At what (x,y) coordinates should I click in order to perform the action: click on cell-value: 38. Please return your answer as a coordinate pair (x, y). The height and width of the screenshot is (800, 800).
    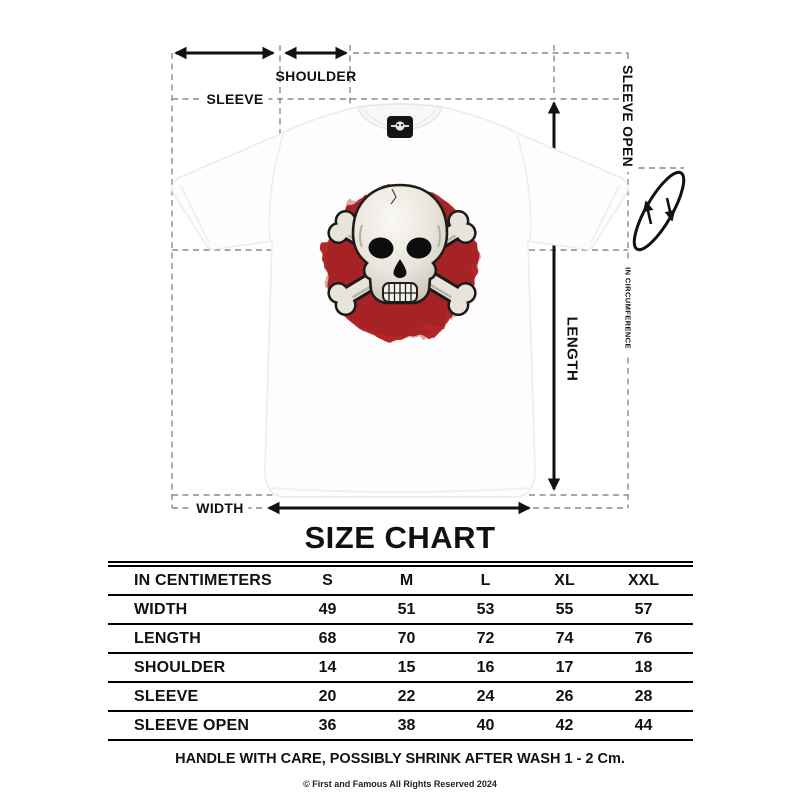
    Looking at the image, I should click on (406, 725).